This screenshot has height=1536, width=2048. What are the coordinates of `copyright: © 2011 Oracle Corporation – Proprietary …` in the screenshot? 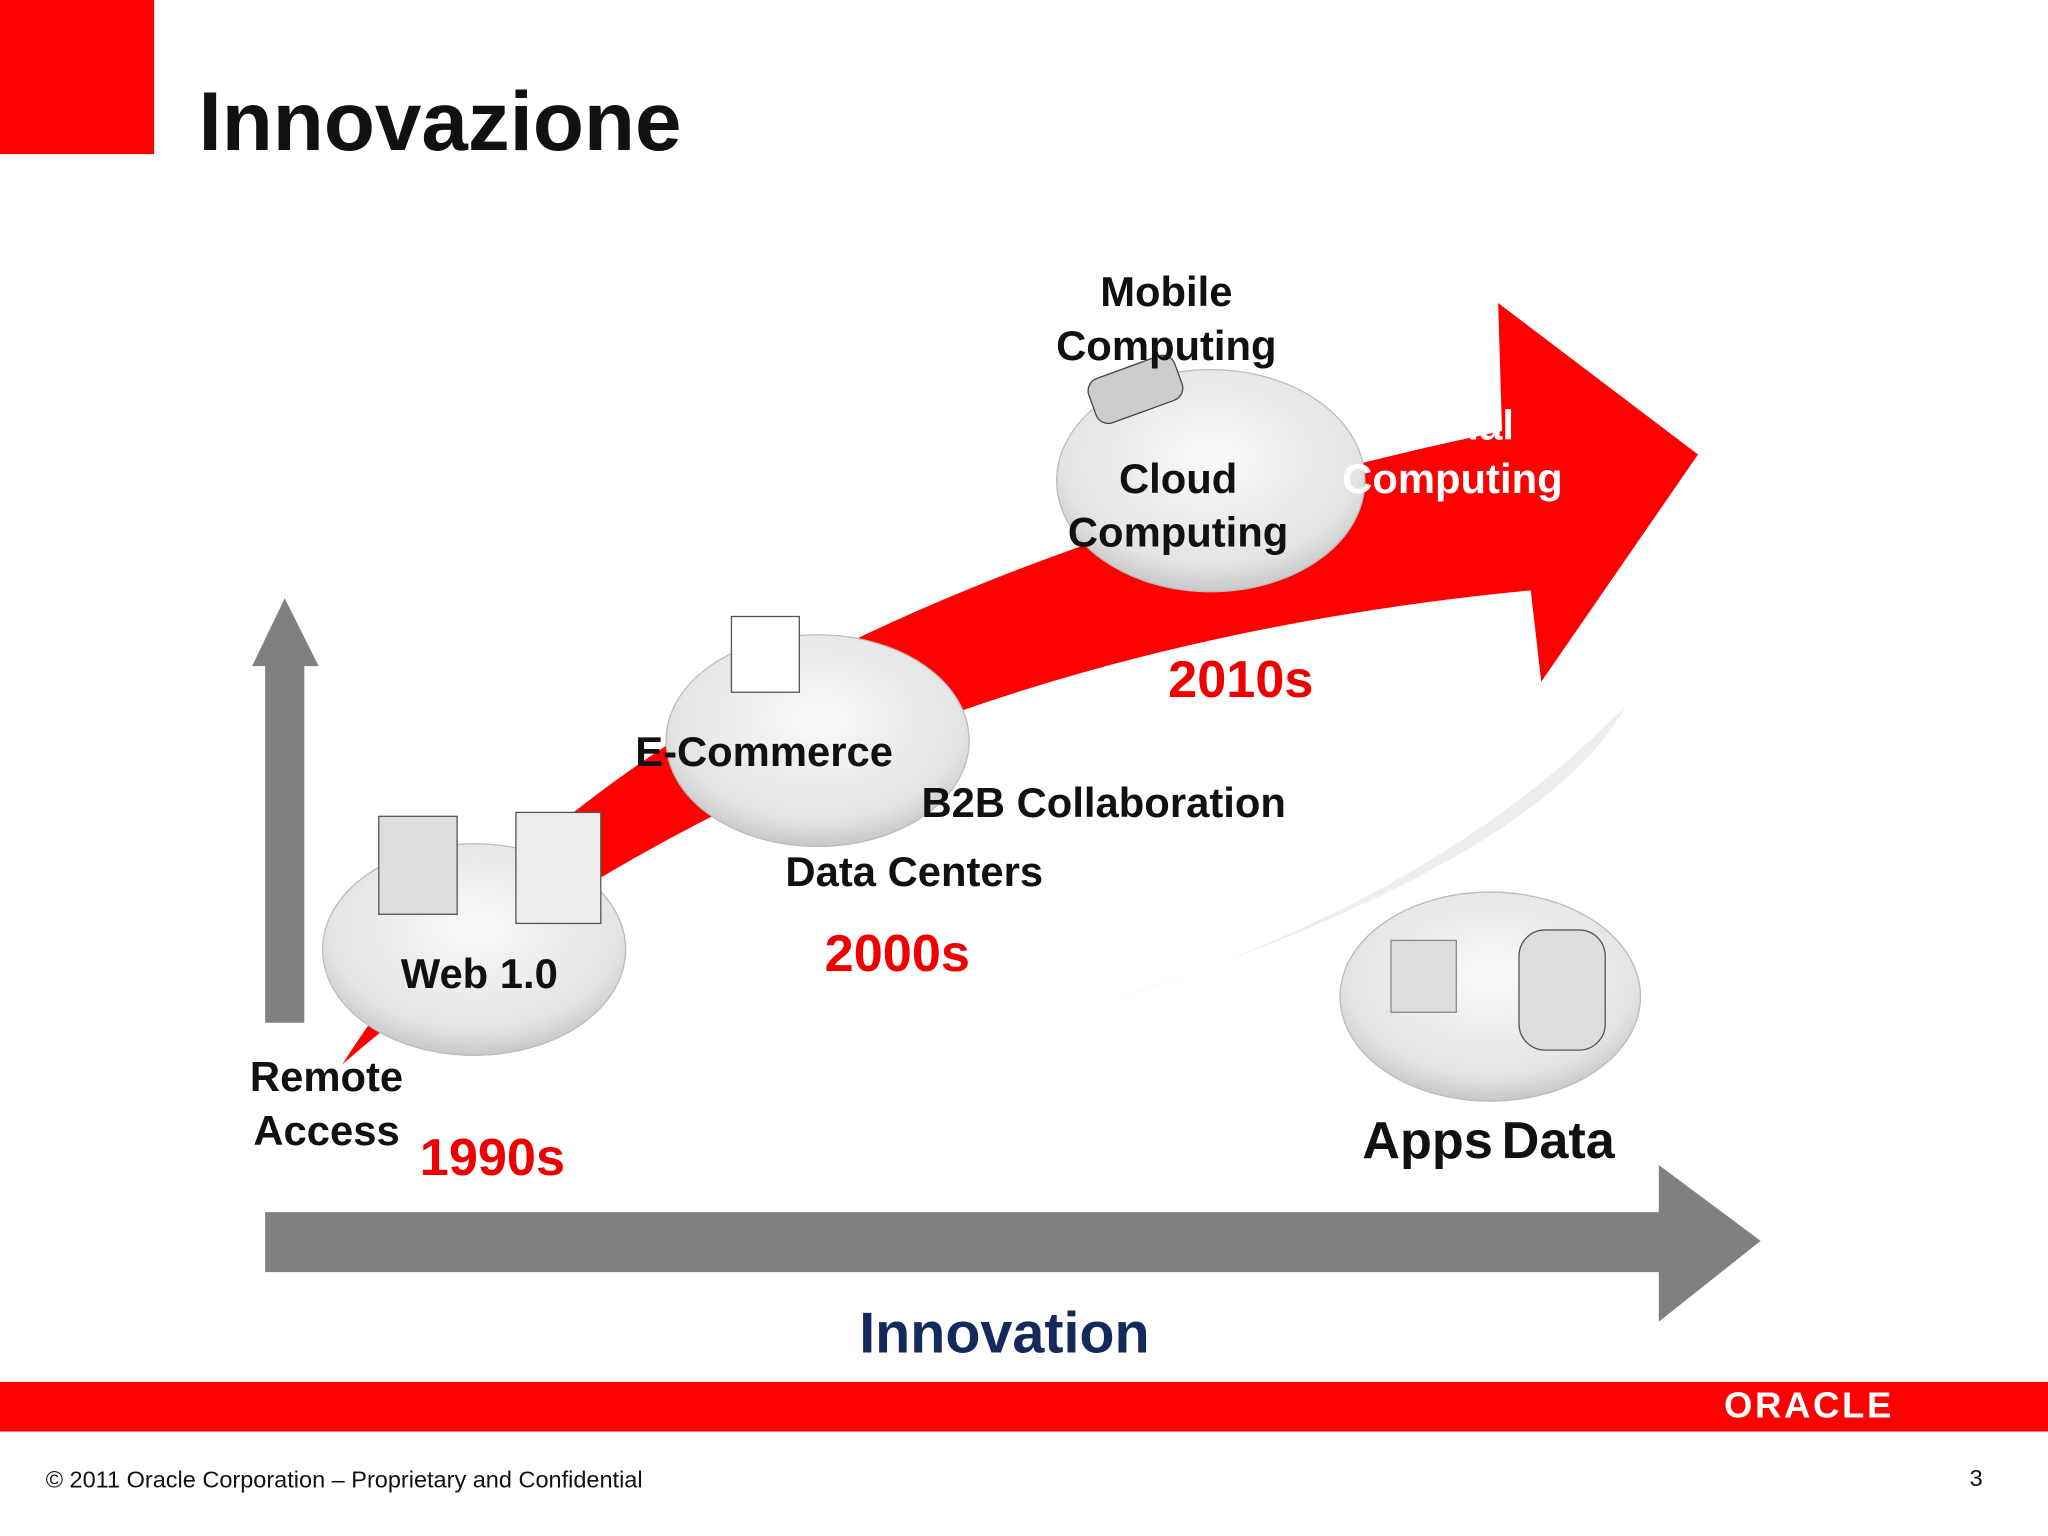 It's located at (344, 1479).